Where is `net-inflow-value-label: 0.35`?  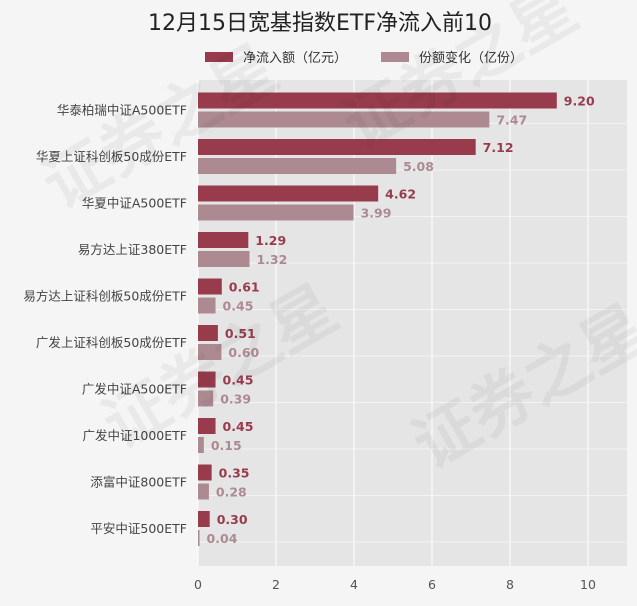 net-inflow-value-label: 0.35 is located at coordinates (234, 473).